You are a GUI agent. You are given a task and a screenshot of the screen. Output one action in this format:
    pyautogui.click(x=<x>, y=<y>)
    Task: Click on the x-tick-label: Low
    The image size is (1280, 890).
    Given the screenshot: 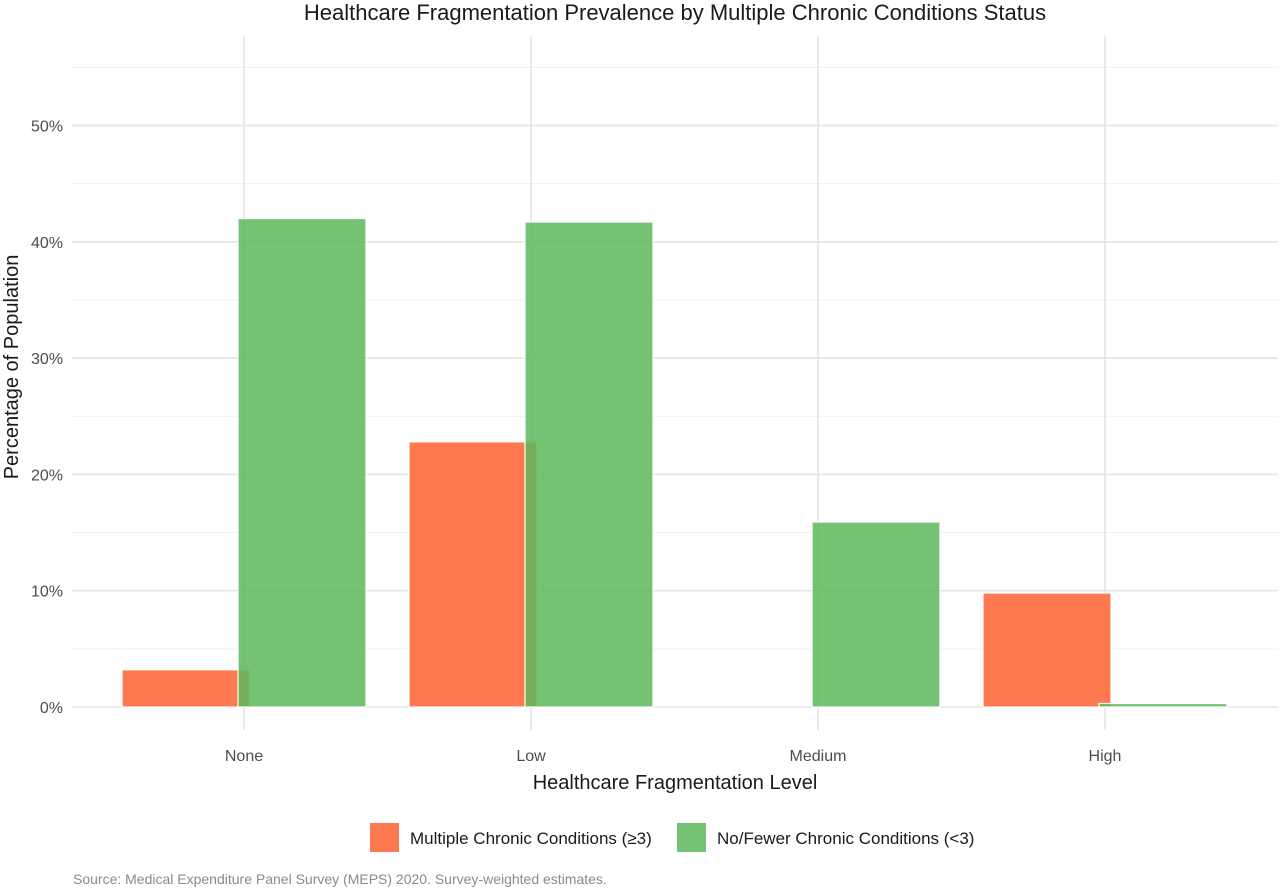 What is the action you would take?
    pyautogui.click(x=531, y=756)
    